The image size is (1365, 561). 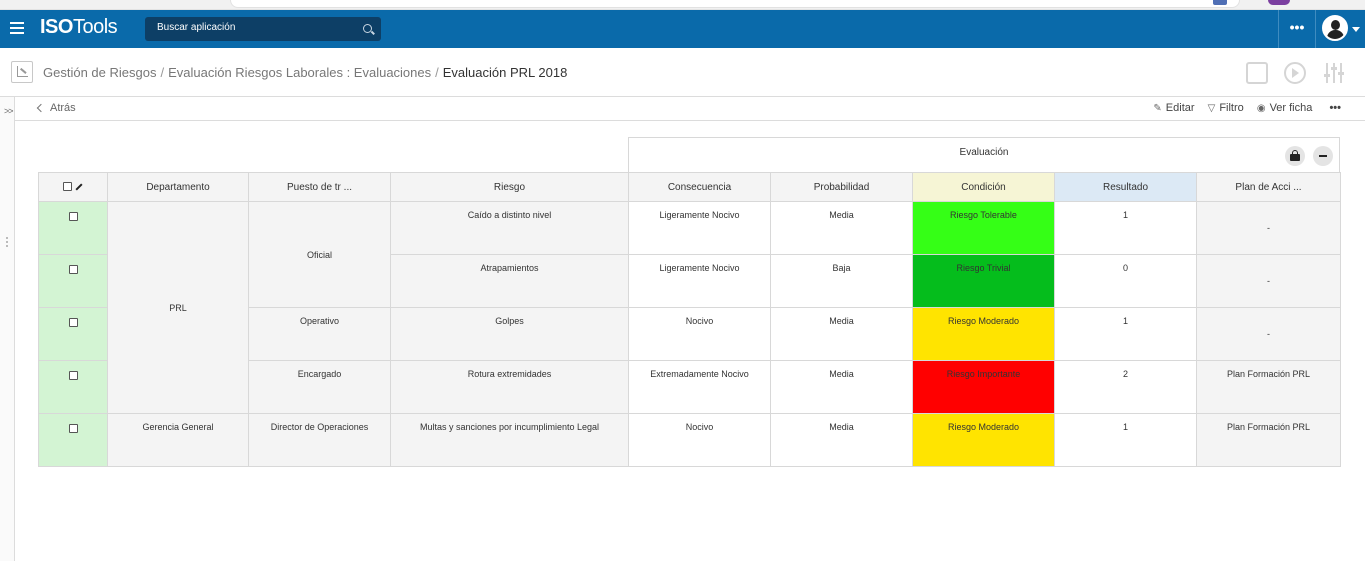 What do you see at coordinates (509, 334) in the screenshot?
I see `cell-riesgo: Golpes` at bounding box center [509, 334].